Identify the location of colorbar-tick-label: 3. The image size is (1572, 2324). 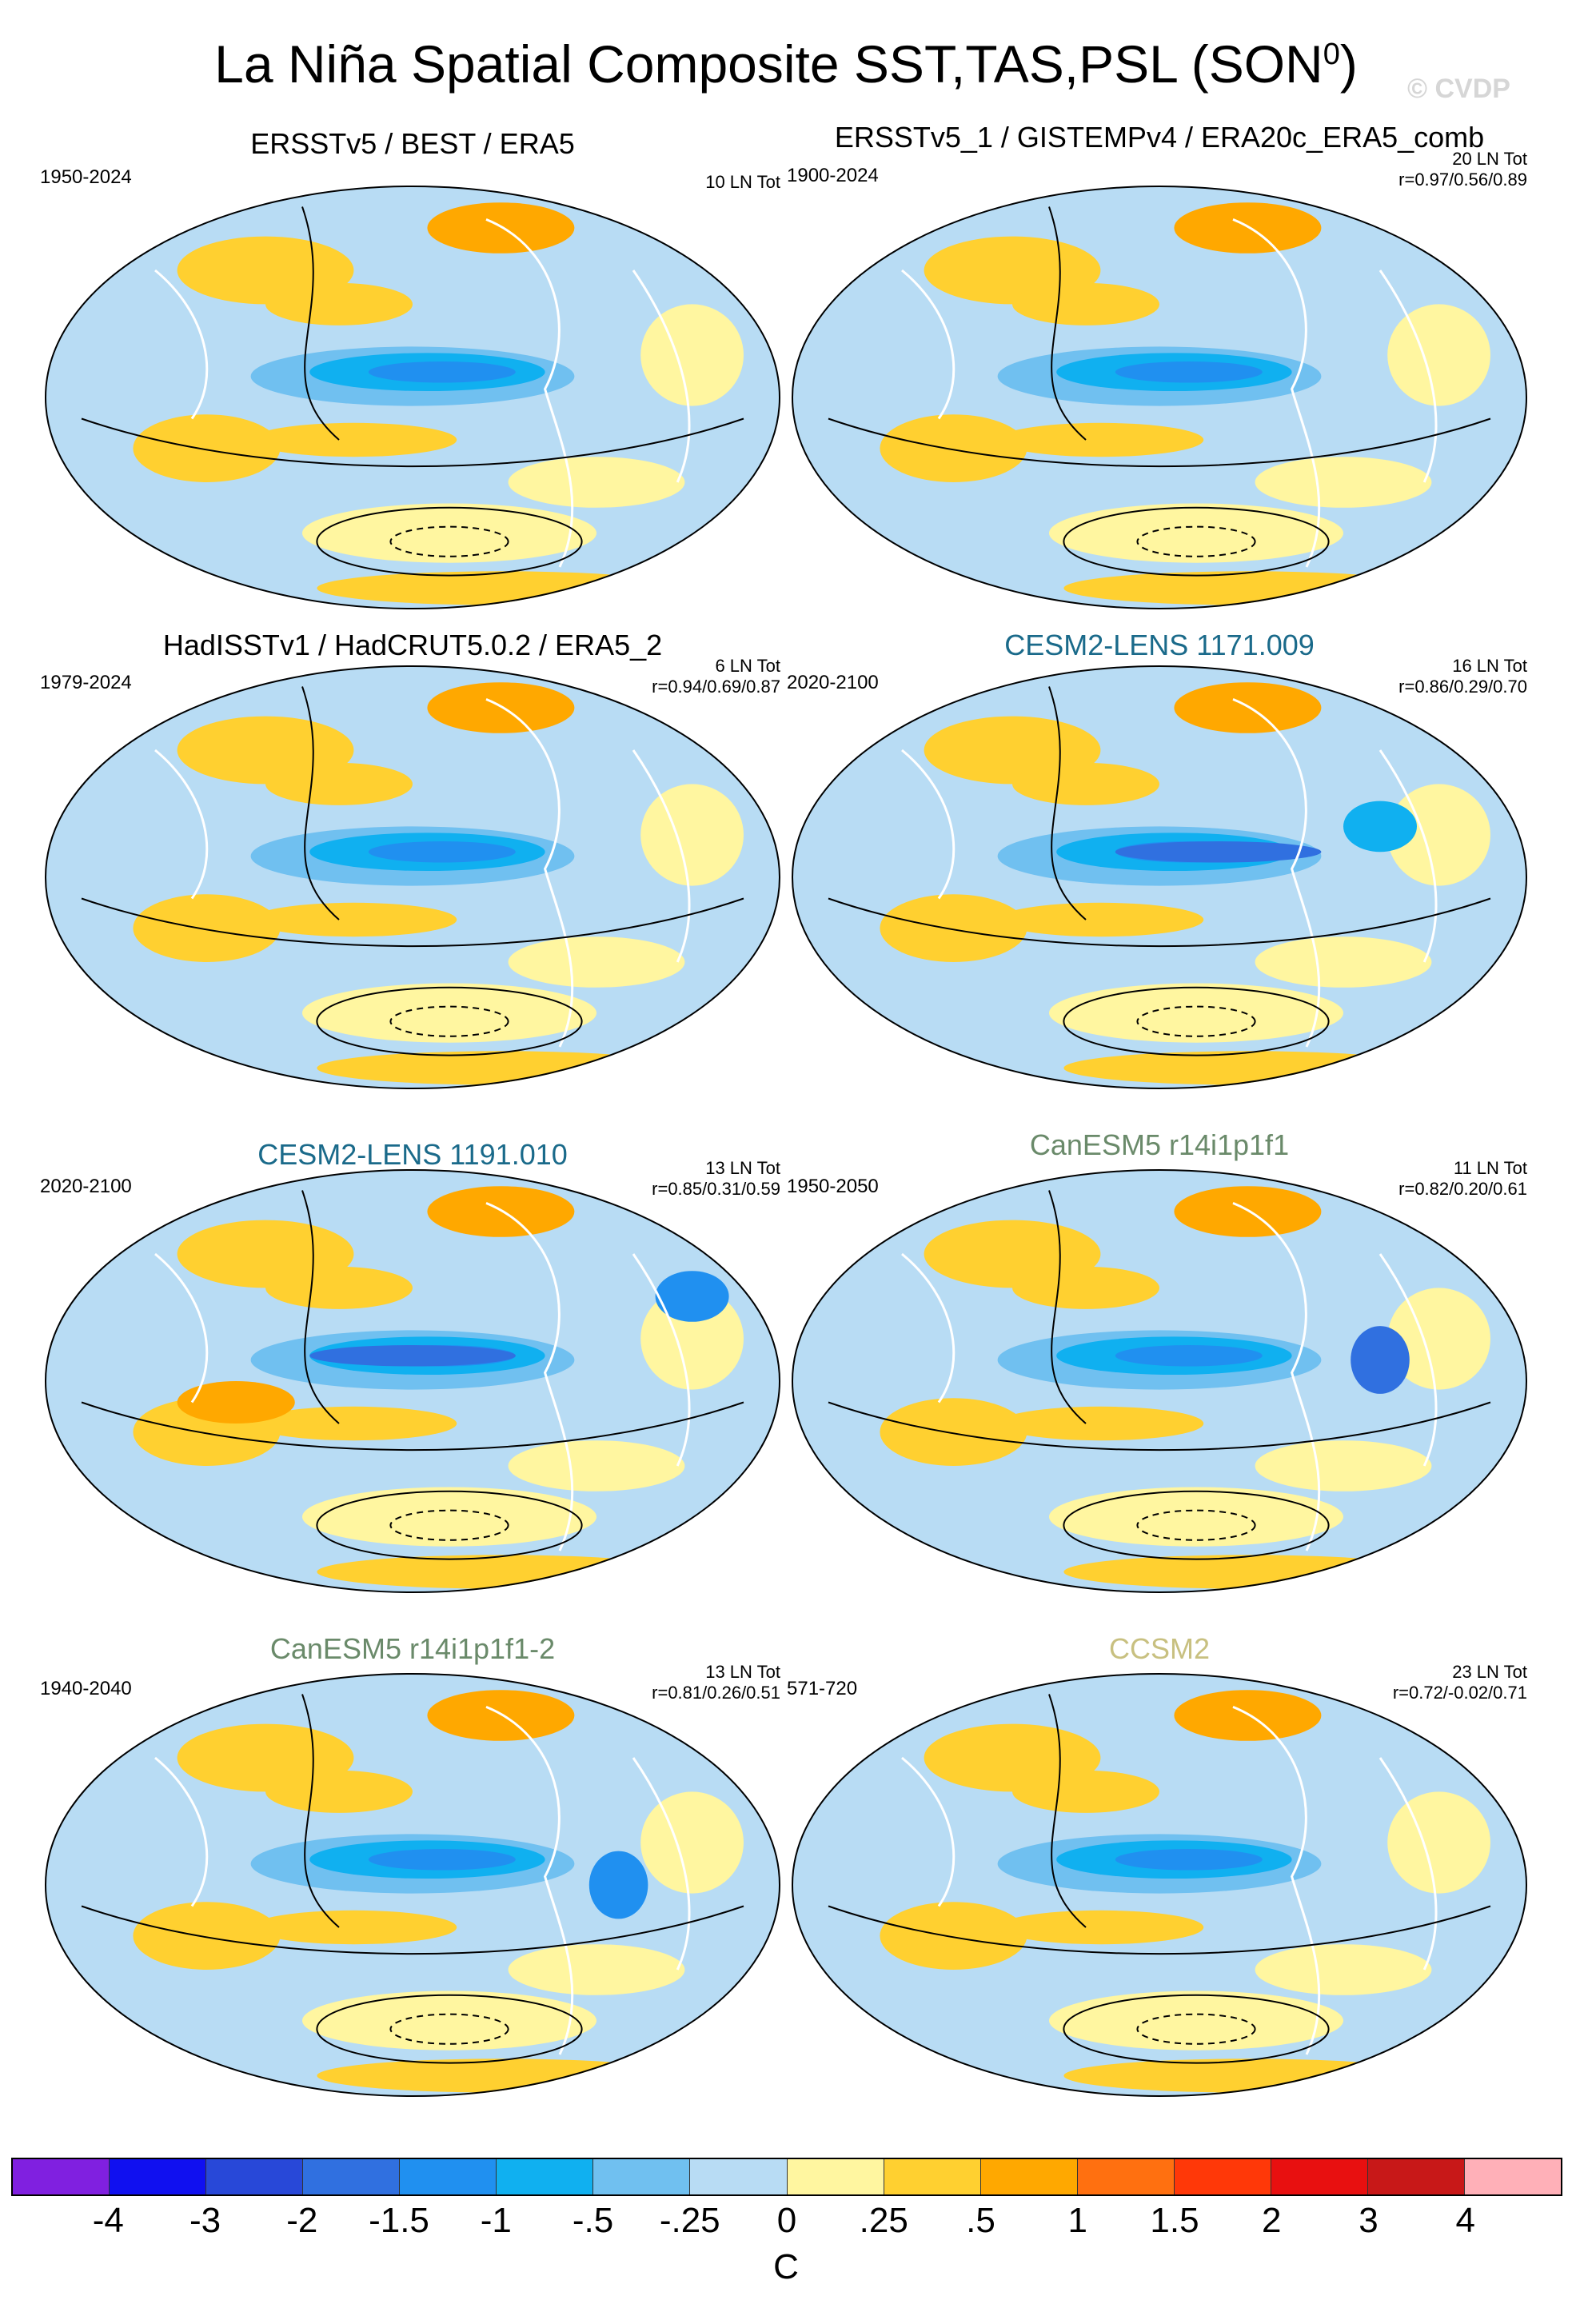
(1368, 2220).